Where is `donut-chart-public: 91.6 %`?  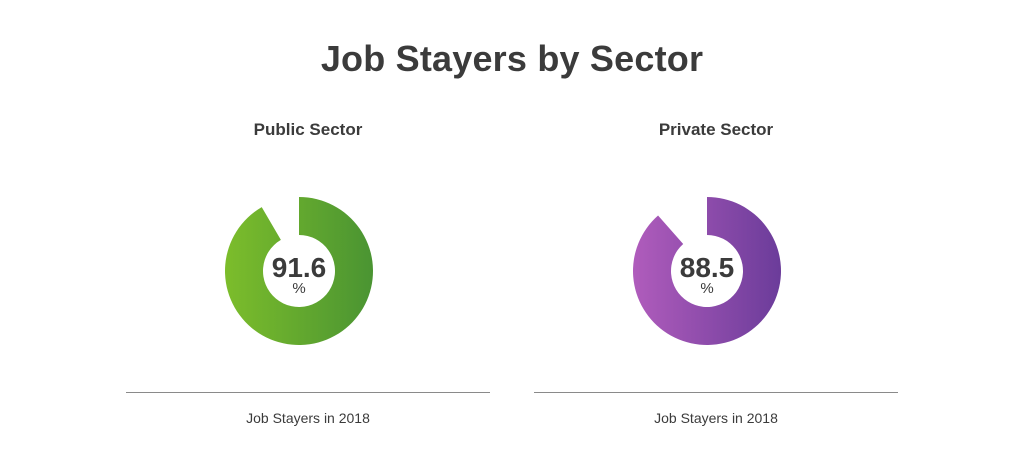 donut-chart-public: 91.6 % is located at coordinates (299, 271).